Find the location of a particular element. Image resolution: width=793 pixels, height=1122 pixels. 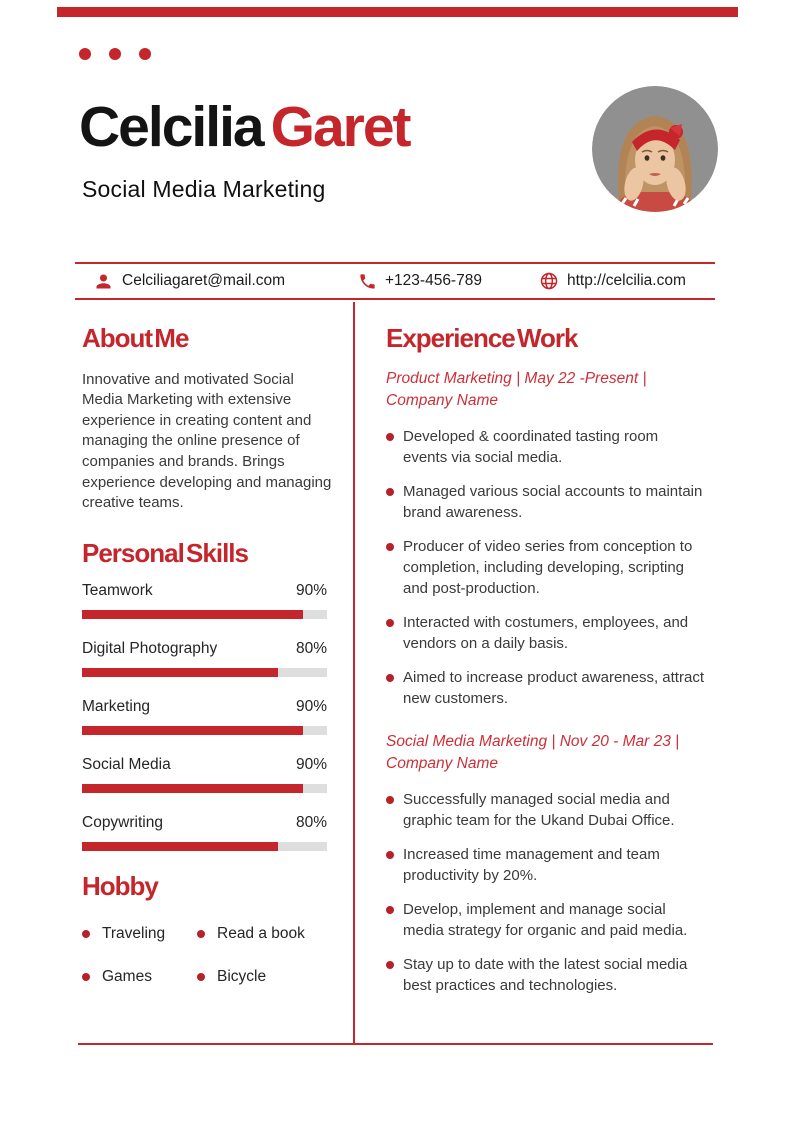

skill-row: Social Media 90% is located at coordinates (208, 775).